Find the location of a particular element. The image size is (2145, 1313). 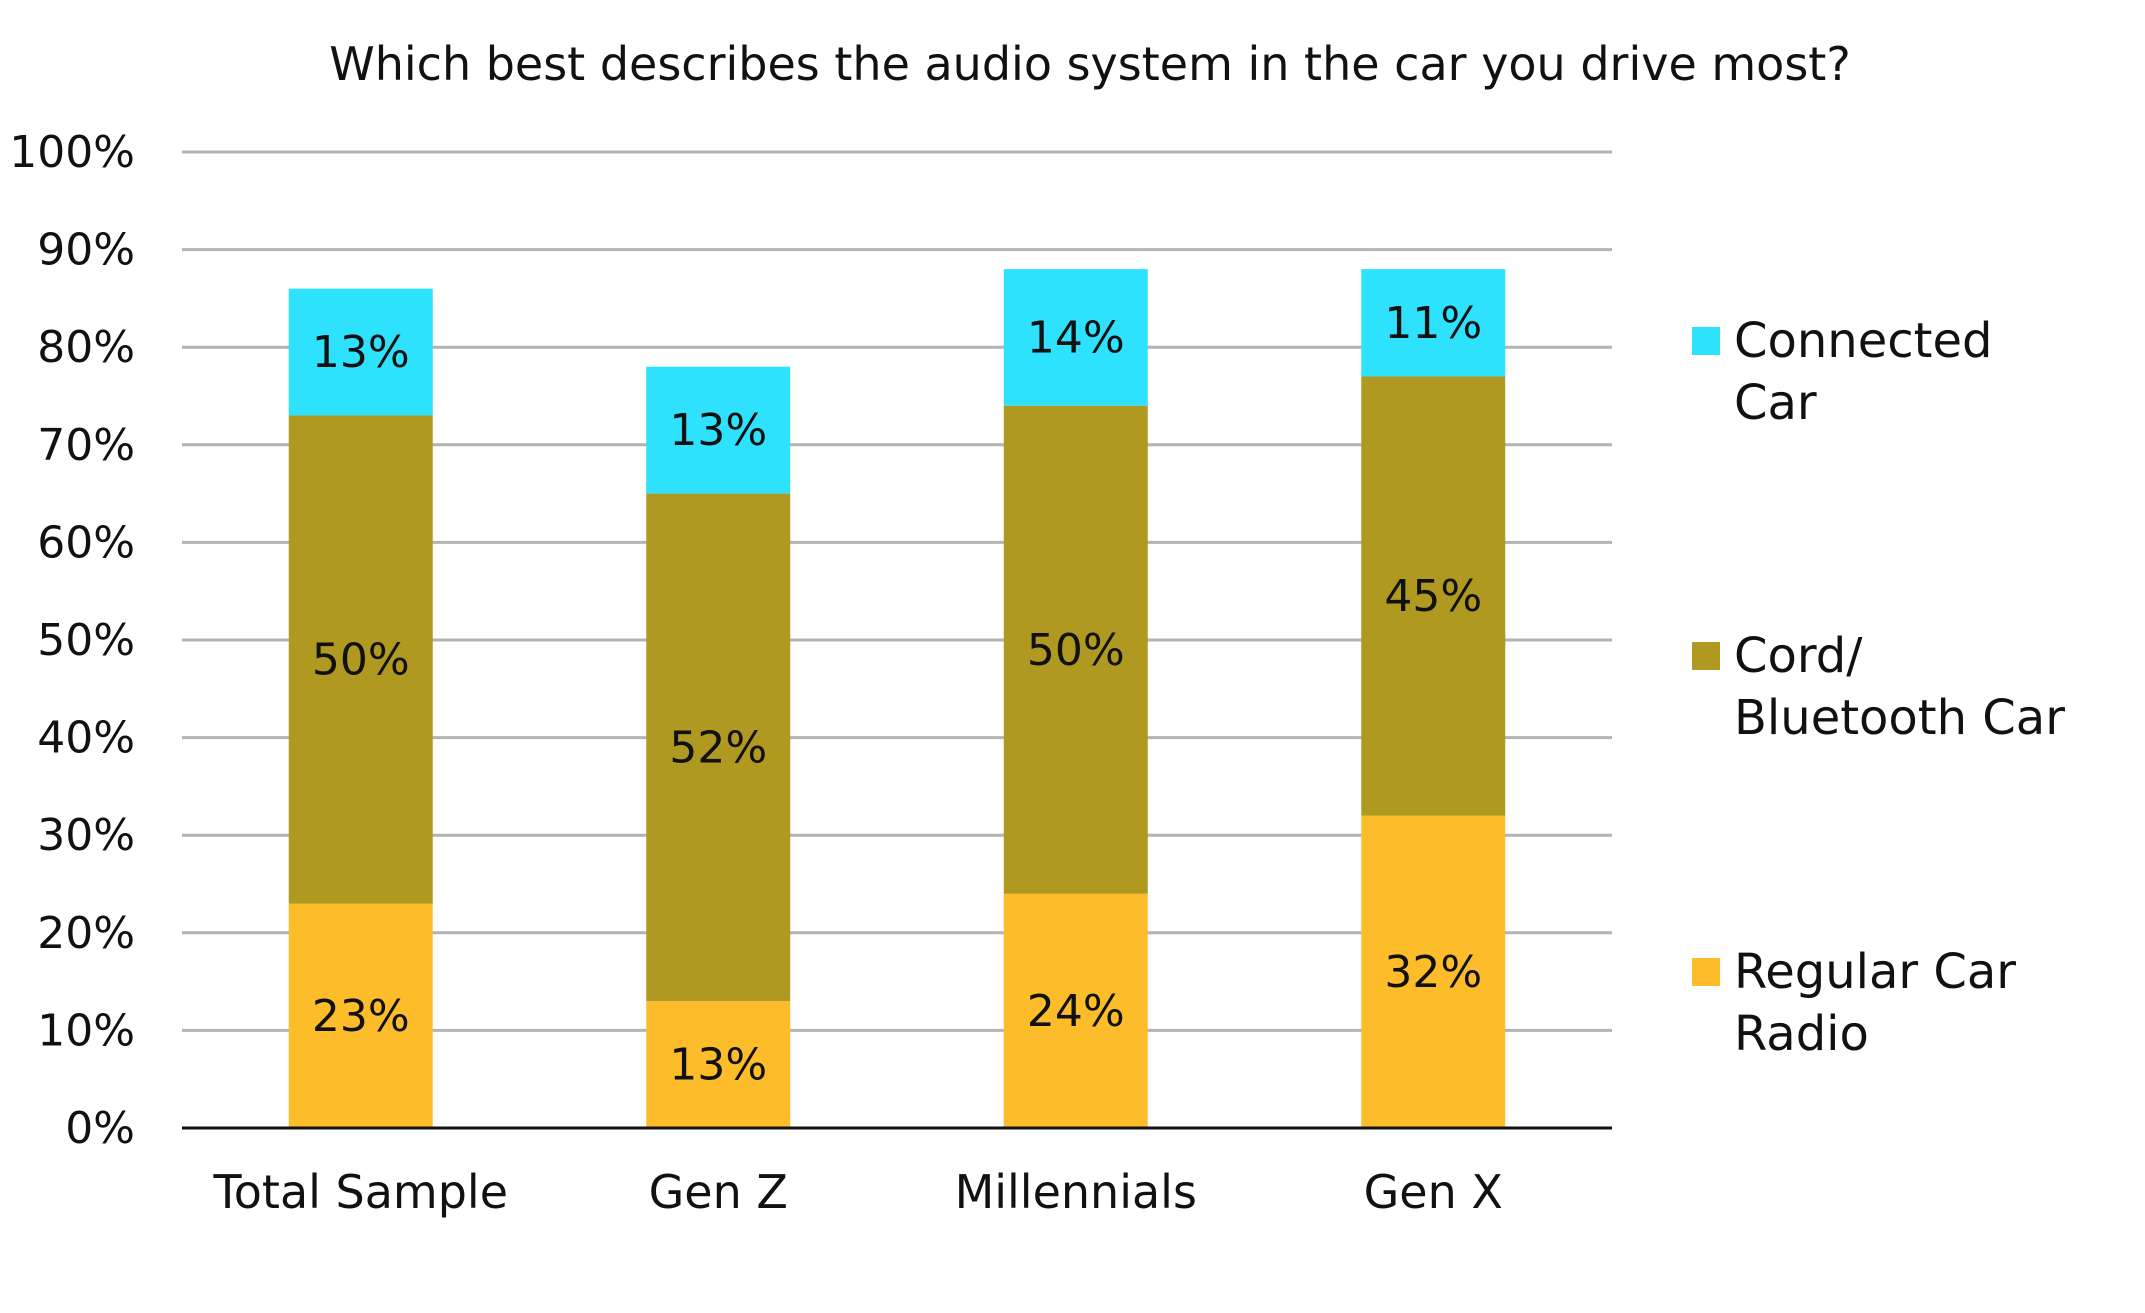

data-label: 23% is located at coordinates (361, 1016).